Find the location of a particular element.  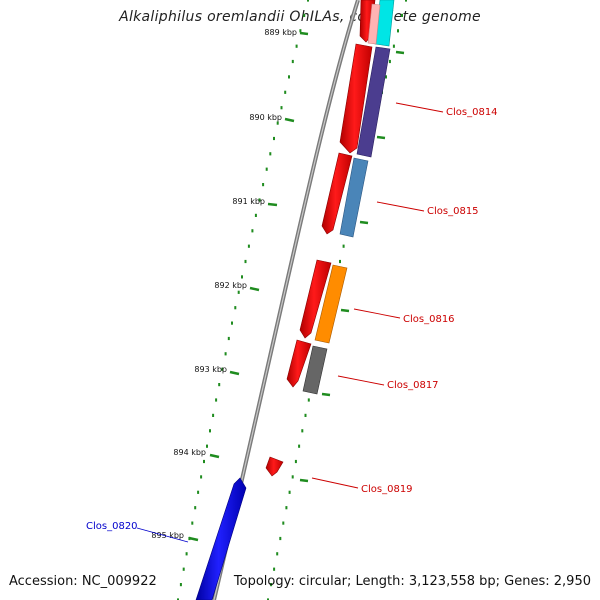

gene-label-clos-0819: Clos_0819 is located at coordinates (362, 486).